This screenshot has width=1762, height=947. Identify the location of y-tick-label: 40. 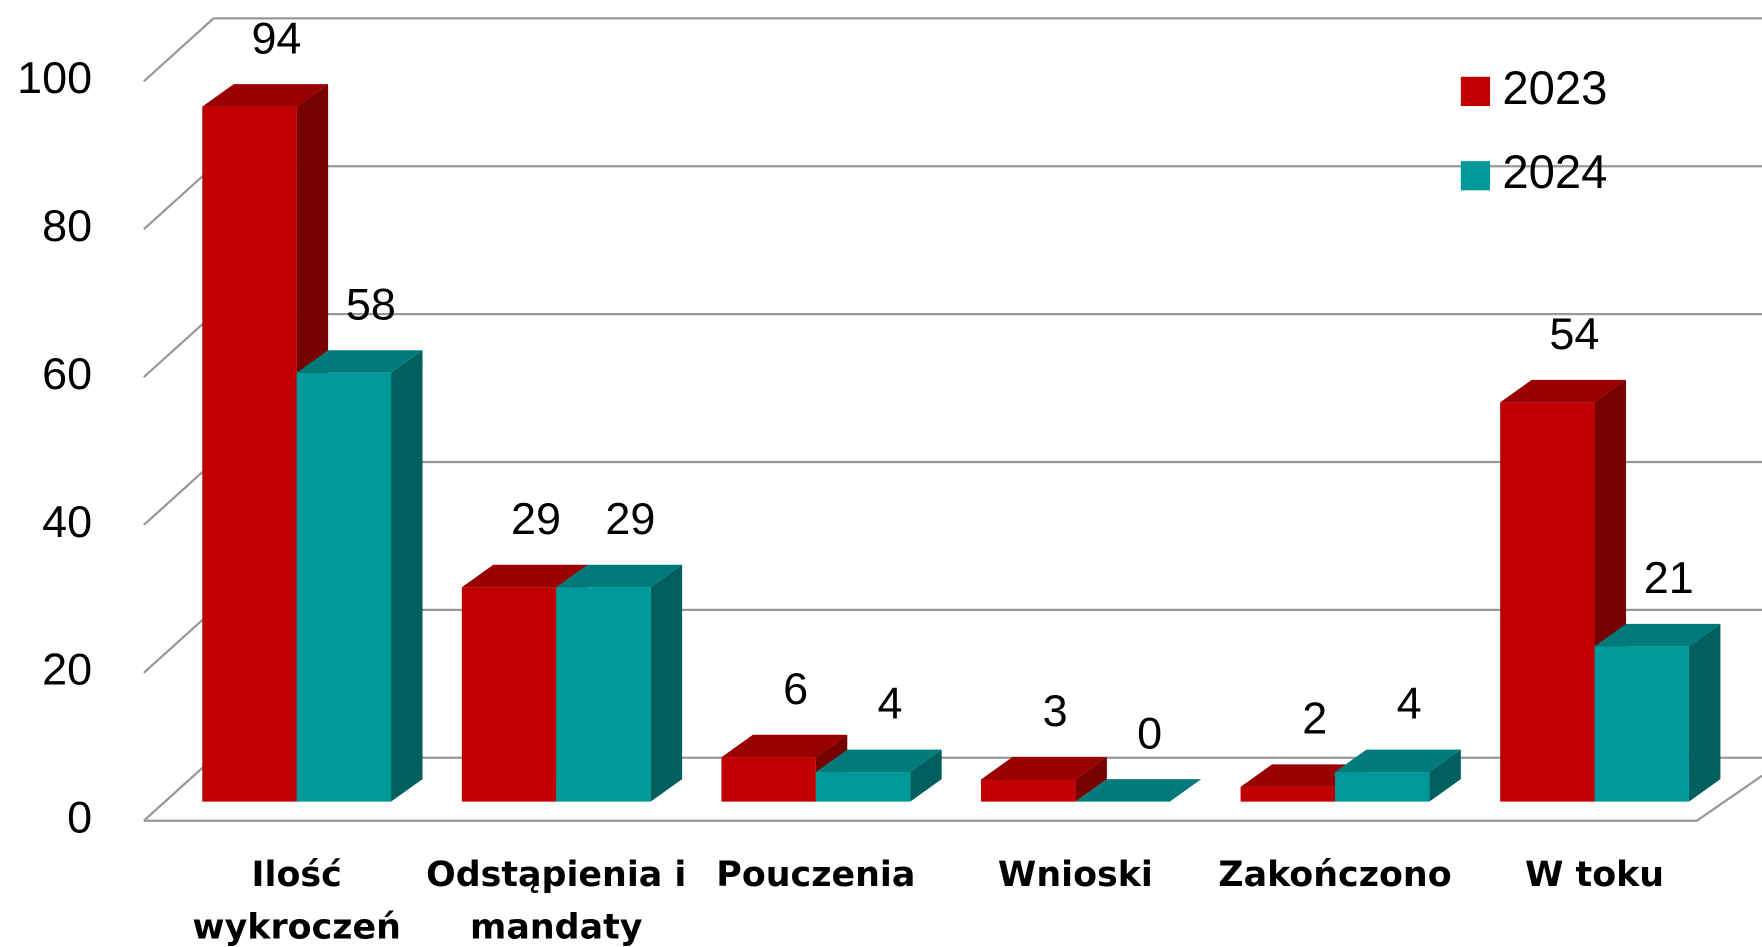
(67, 521).